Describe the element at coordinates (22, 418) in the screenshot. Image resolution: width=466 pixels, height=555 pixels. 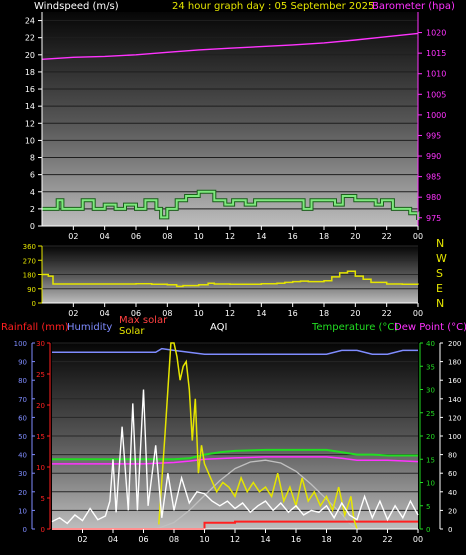
I see `humidity-tick-label: 60` at that location.